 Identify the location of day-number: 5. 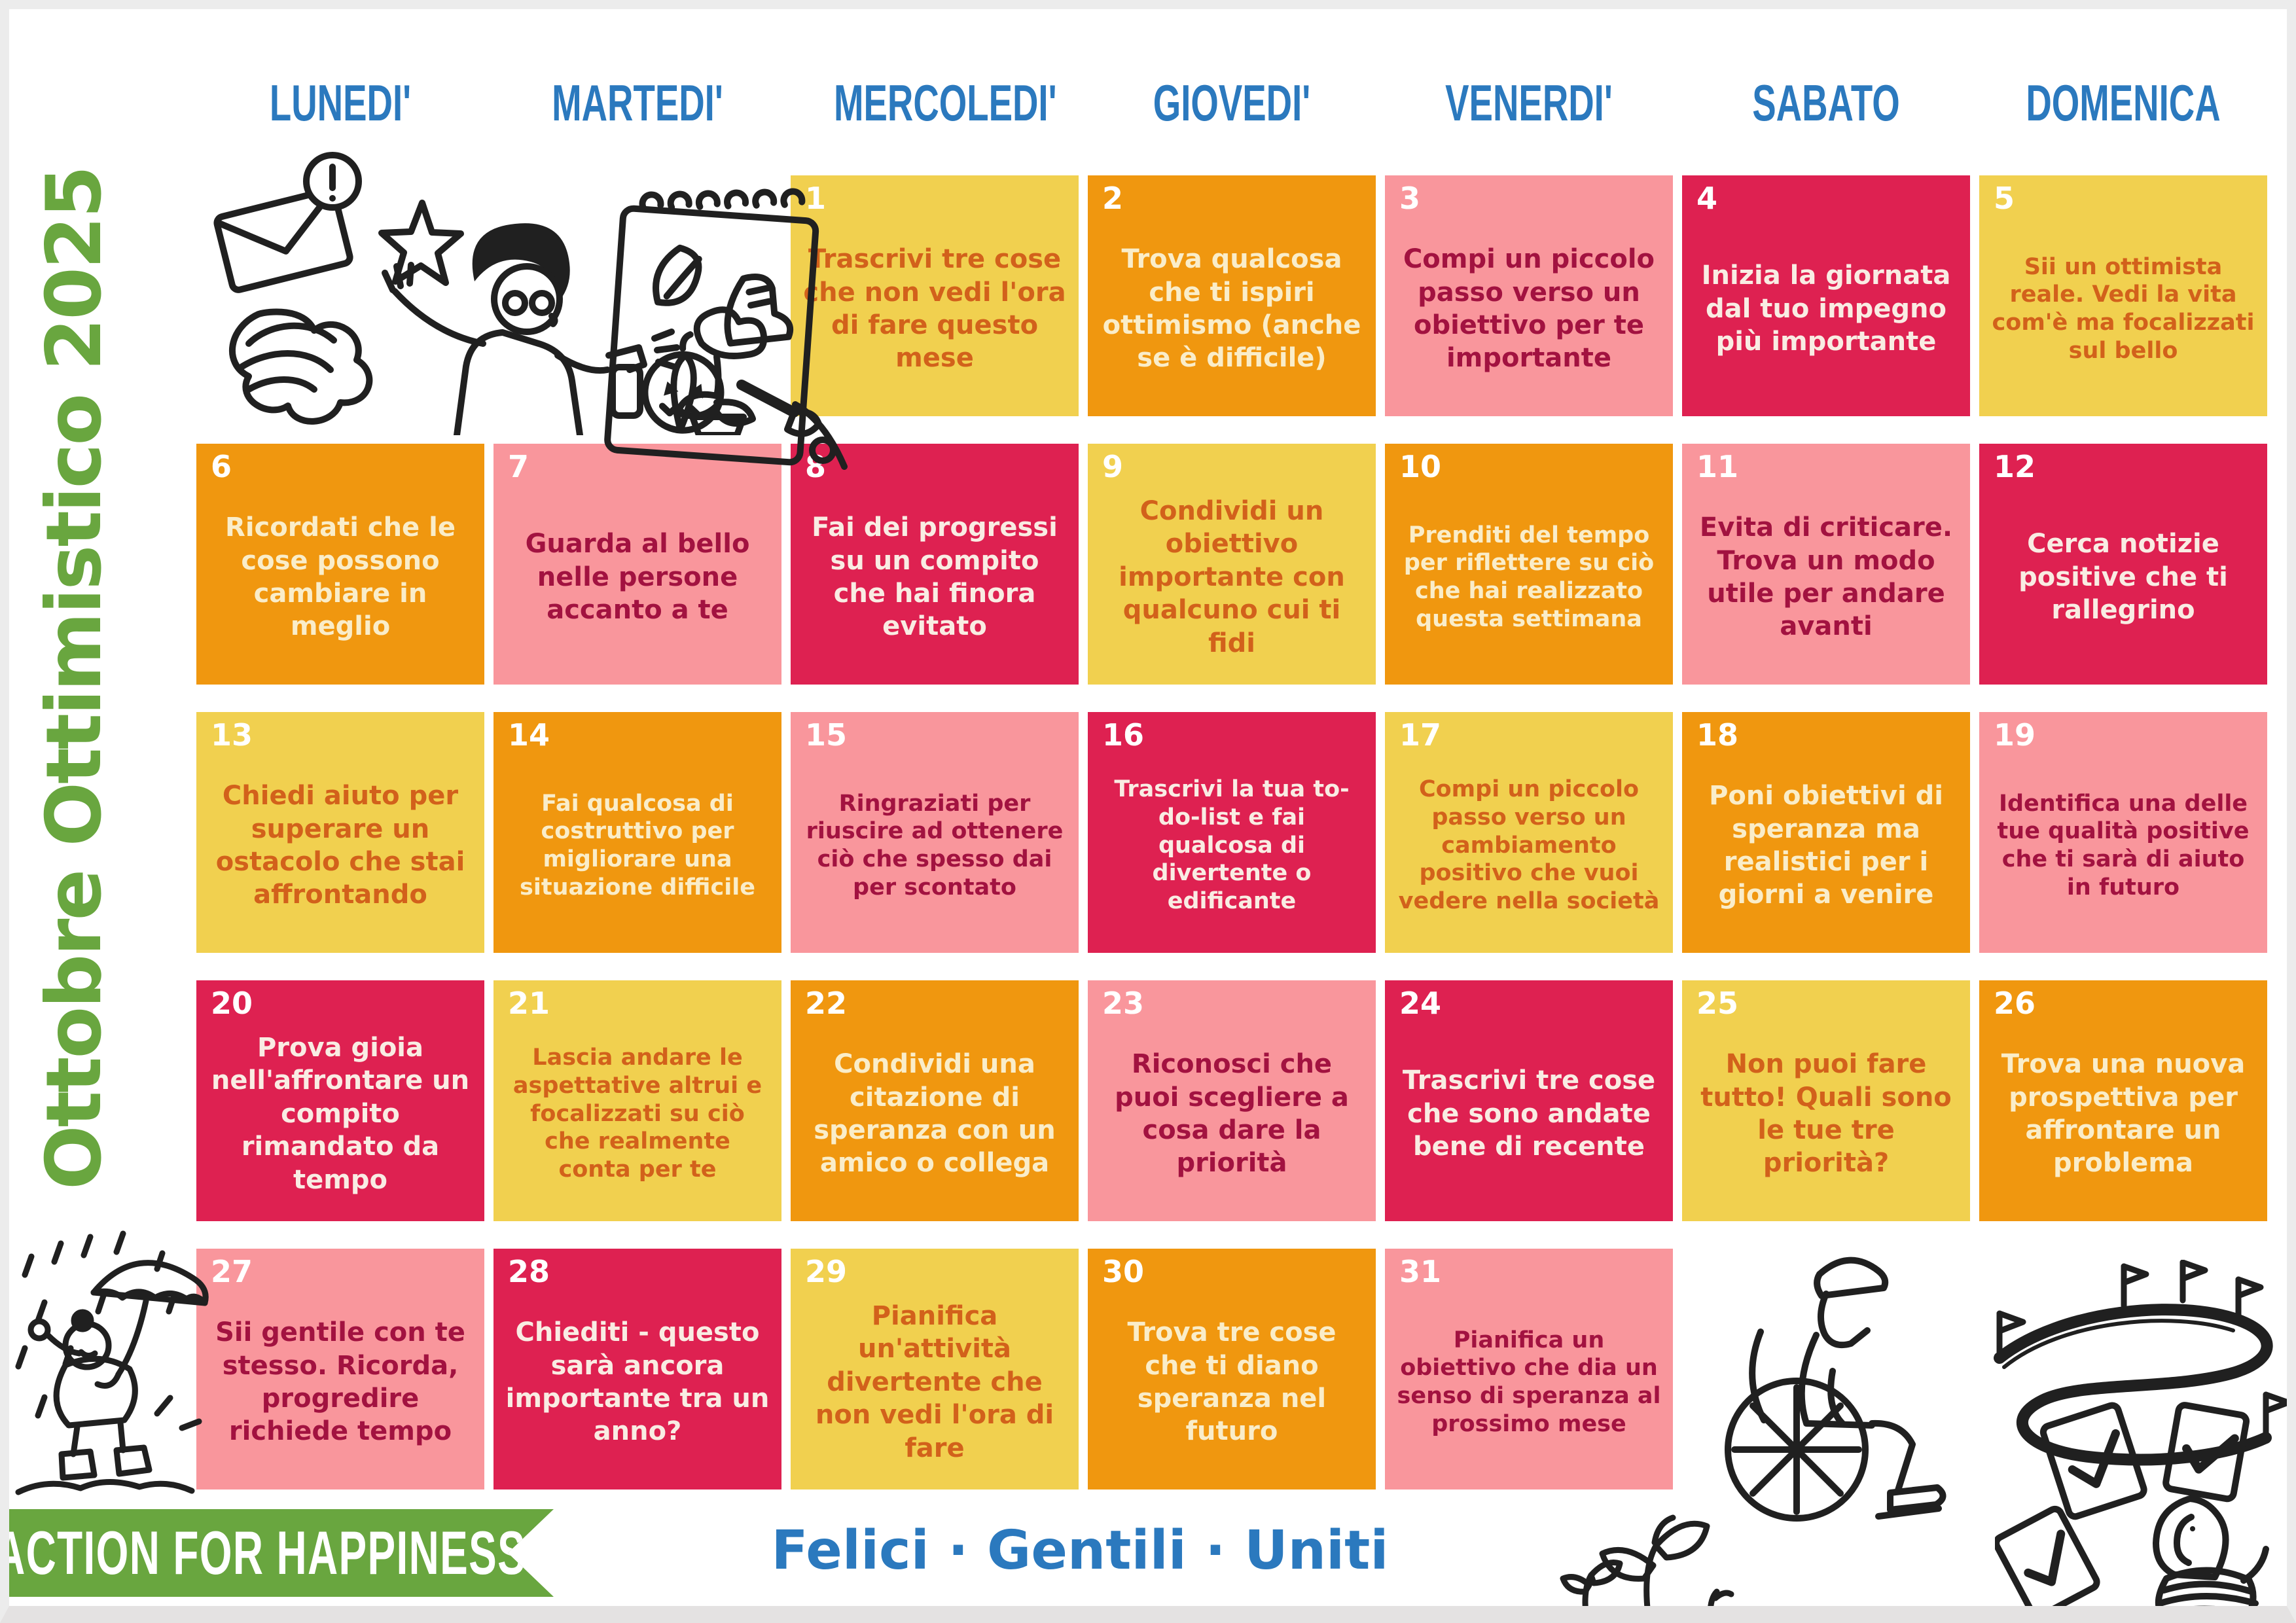
(2004, 199).